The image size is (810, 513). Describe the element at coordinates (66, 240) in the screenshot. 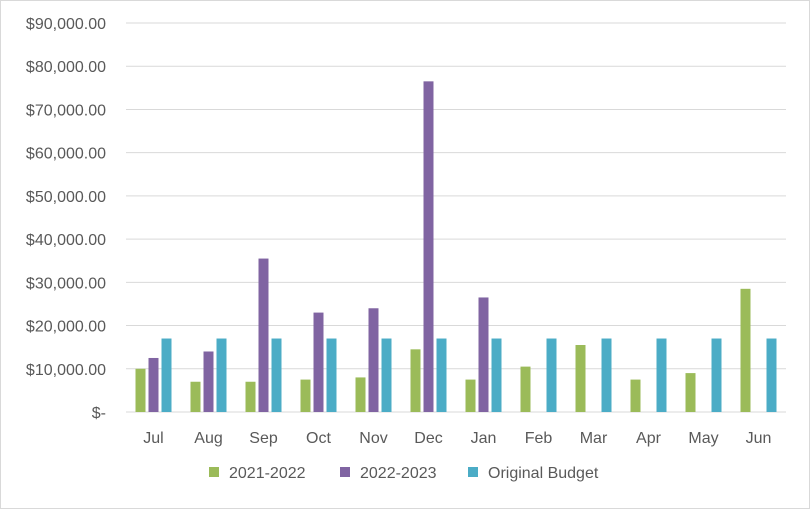

I see `y-tick-label: $40,000.00` at that location.